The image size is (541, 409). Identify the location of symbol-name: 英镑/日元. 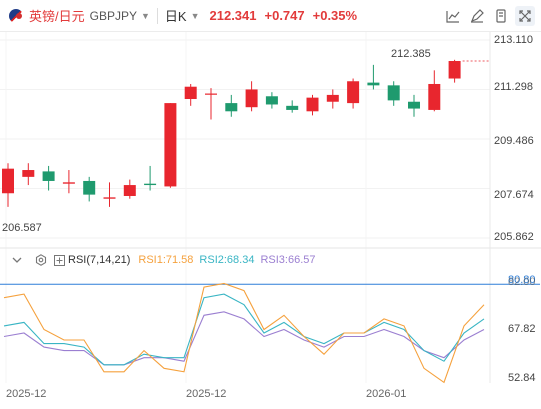
(57, 16).